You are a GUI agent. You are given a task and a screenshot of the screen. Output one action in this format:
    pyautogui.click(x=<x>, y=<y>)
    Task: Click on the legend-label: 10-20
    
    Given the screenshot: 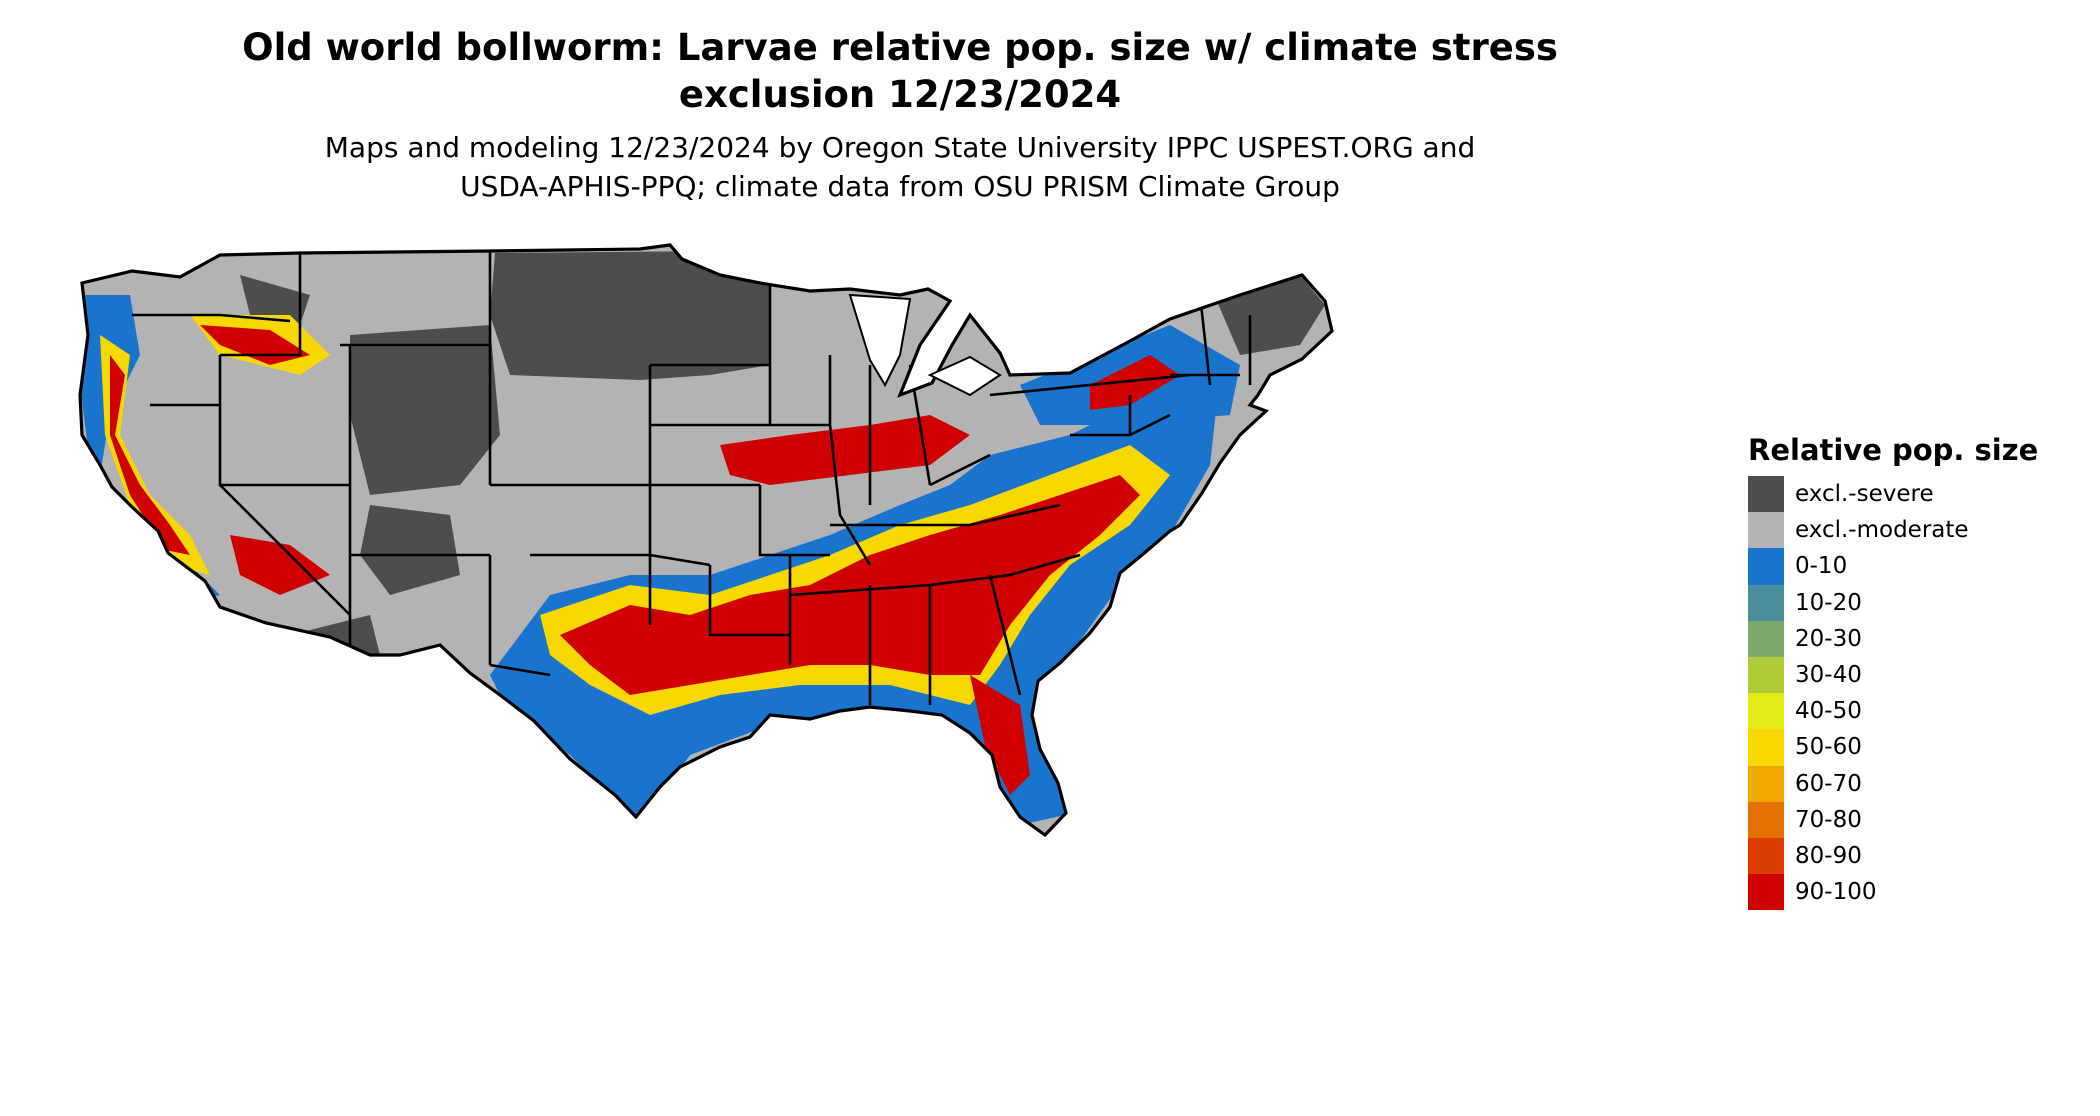 What is the action you would take?
    pyautogui.click(x=1828, y=602)
    